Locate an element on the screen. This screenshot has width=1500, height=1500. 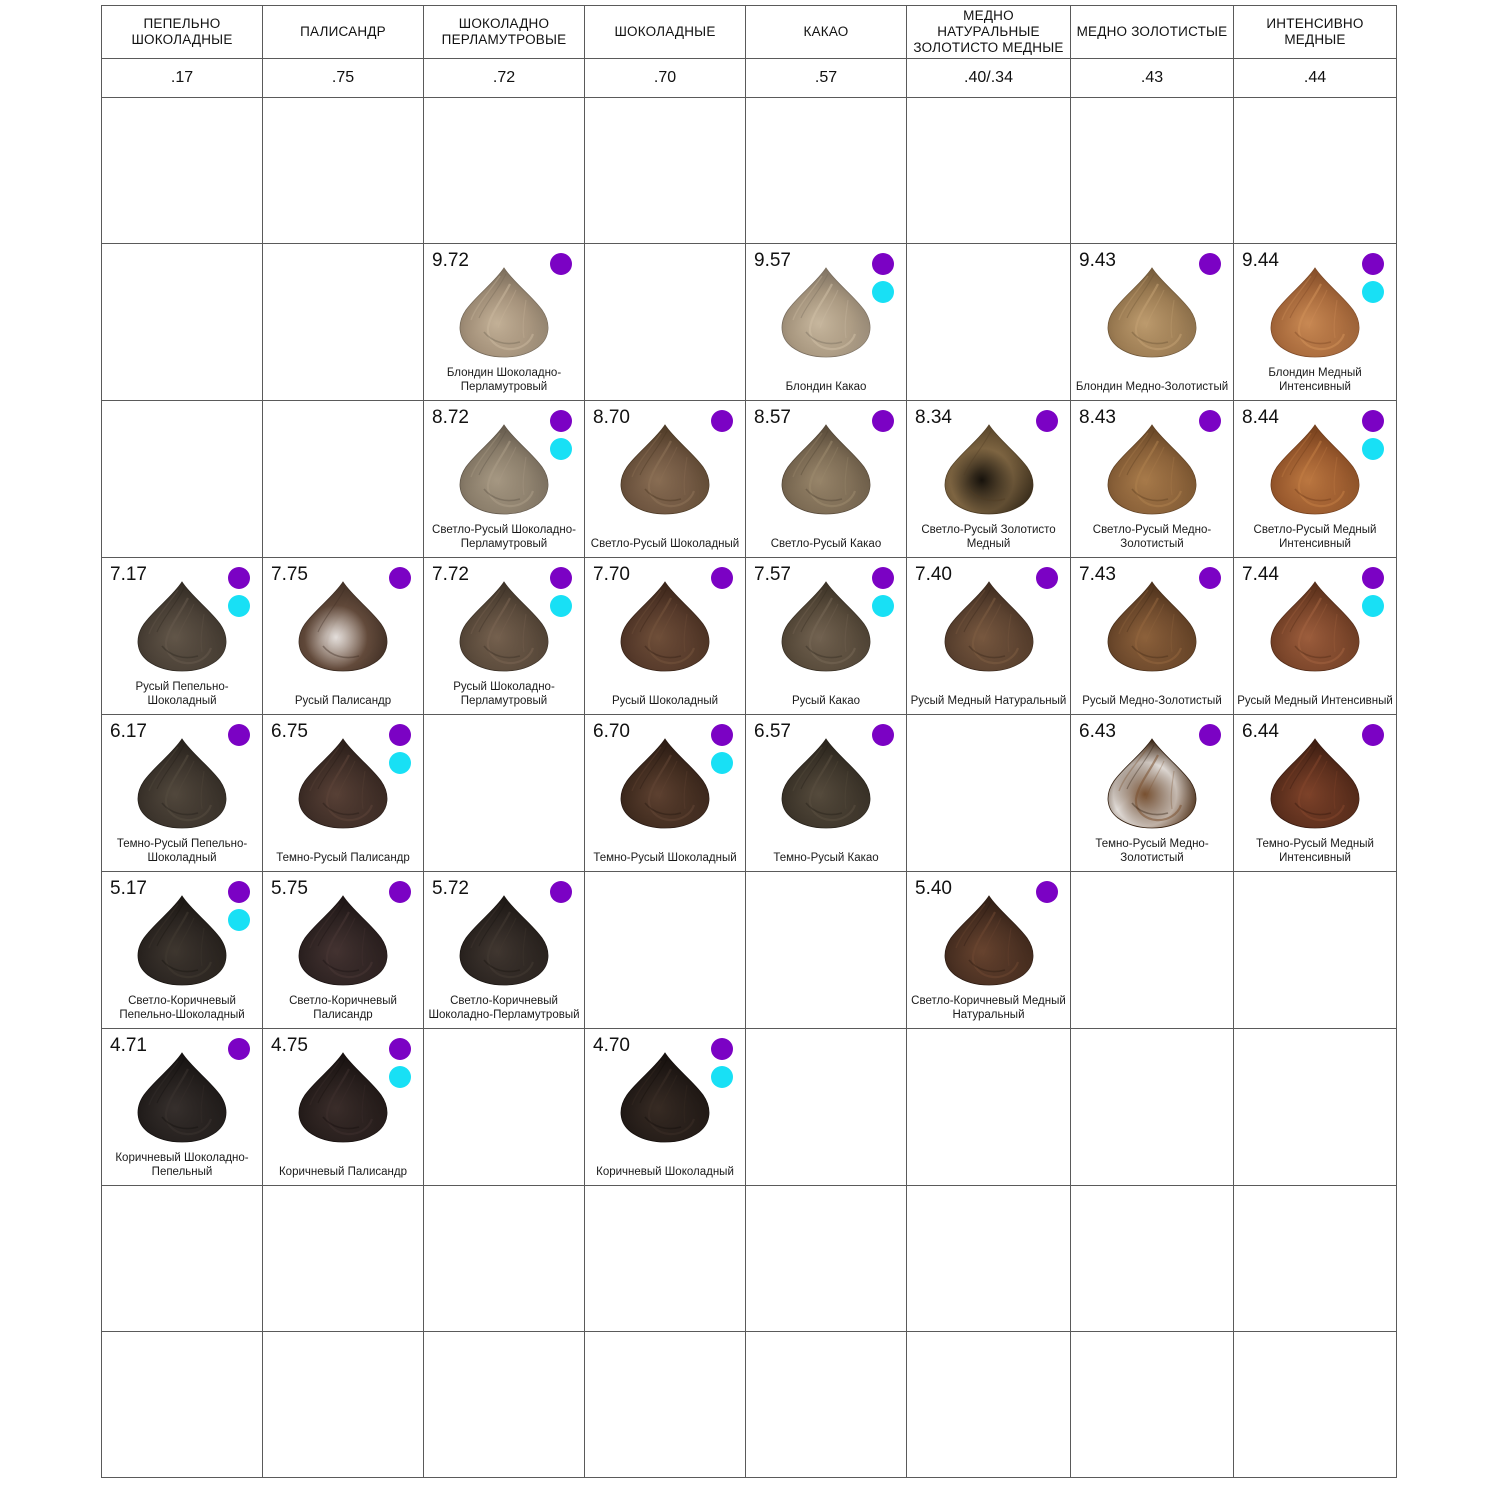
shade-name: Темно-Русый Палисандр is located at coordinates (343, 858).